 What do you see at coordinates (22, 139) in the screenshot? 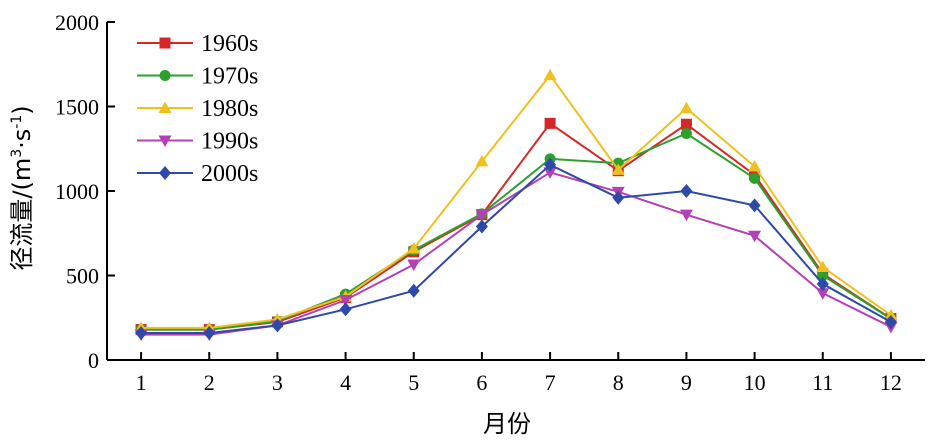
I see `y-axis-title-mid: ·s` at bounding box center [22, 139].